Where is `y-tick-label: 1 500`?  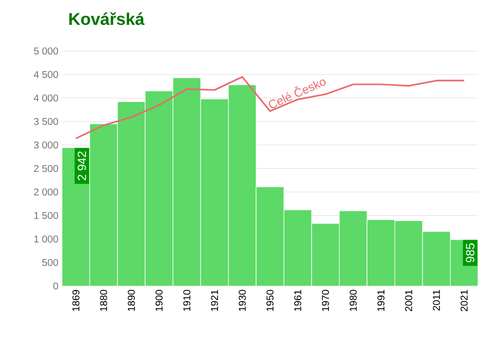
y-tick-label: 1 500 is located at coordinates (46, 216).